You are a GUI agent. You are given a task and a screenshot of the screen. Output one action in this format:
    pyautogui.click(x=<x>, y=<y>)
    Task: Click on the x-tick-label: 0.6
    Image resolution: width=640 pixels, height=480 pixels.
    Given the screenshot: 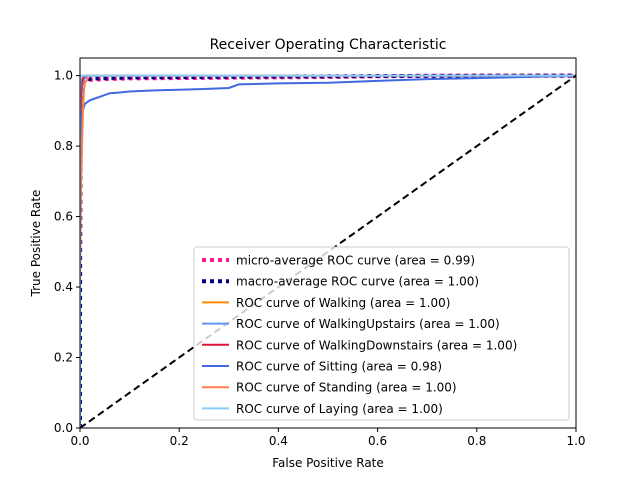 What is the action you would take?
    pyautogui.click(x=377, y=441)
    